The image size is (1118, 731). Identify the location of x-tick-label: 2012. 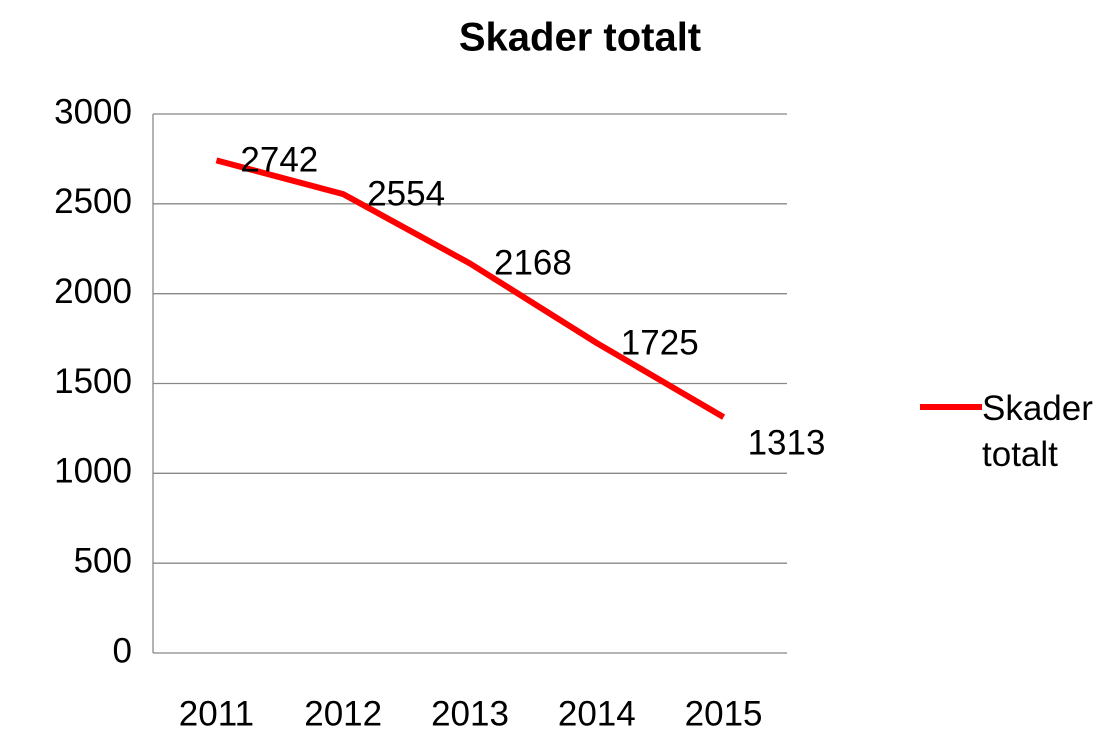
(343, 712).